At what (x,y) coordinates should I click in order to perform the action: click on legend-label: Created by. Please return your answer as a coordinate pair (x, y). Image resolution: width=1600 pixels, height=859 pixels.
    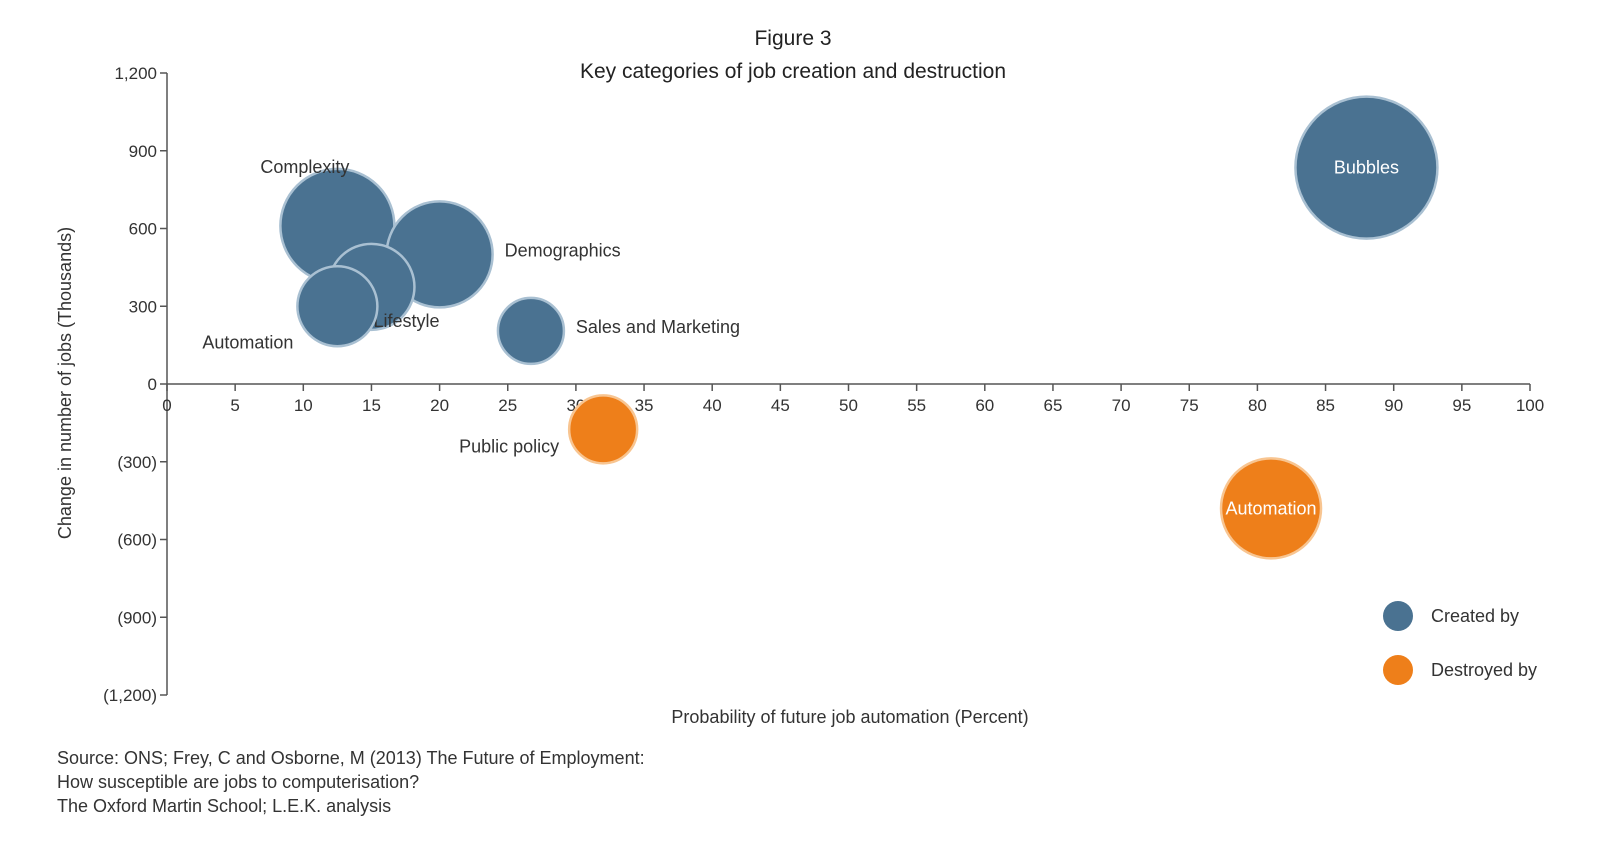
    Looking at the image, I should click on (1475, 616).